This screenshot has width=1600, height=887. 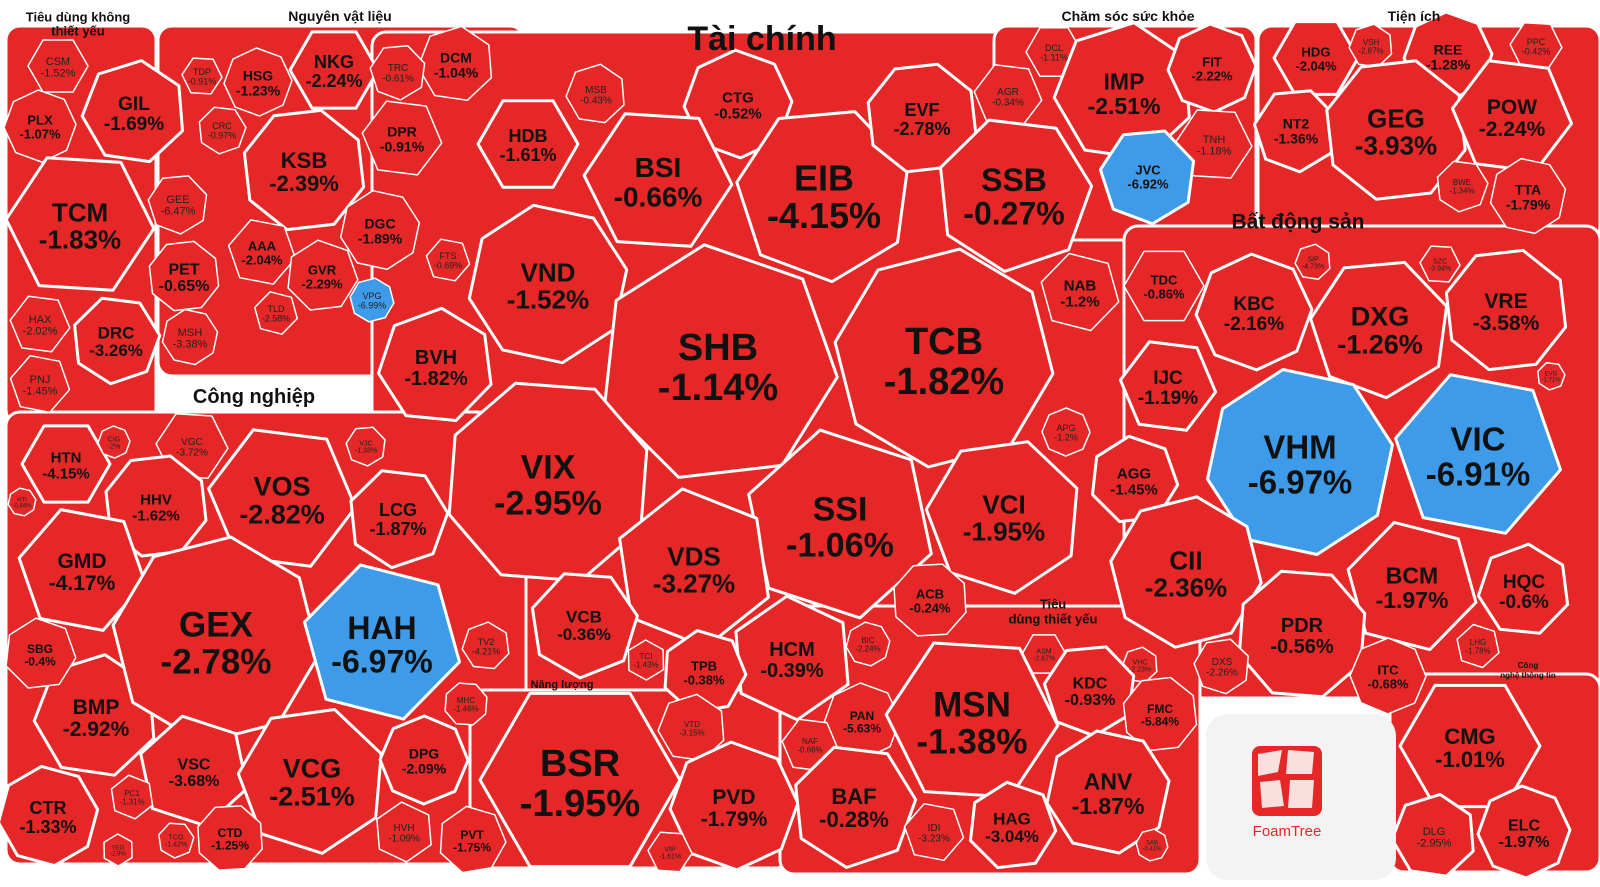 What do you see at coordinates (1066, 432) in the screenshot?
I see `cell-apg` at bounding box center [1066, 432].